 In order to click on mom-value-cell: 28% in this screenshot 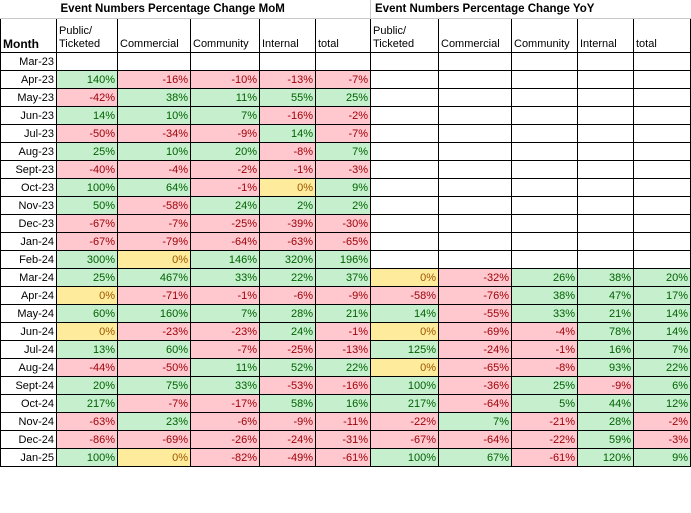, I will do `click(287, 313)`.